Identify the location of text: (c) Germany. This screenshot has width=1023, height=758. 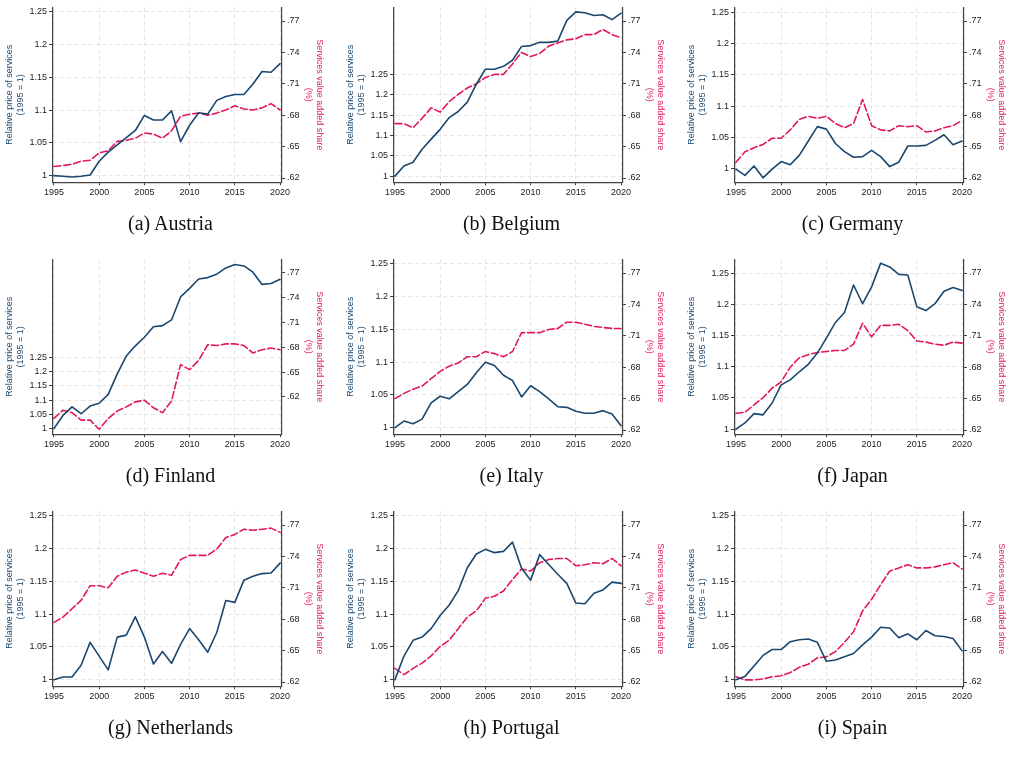
(852, 223).